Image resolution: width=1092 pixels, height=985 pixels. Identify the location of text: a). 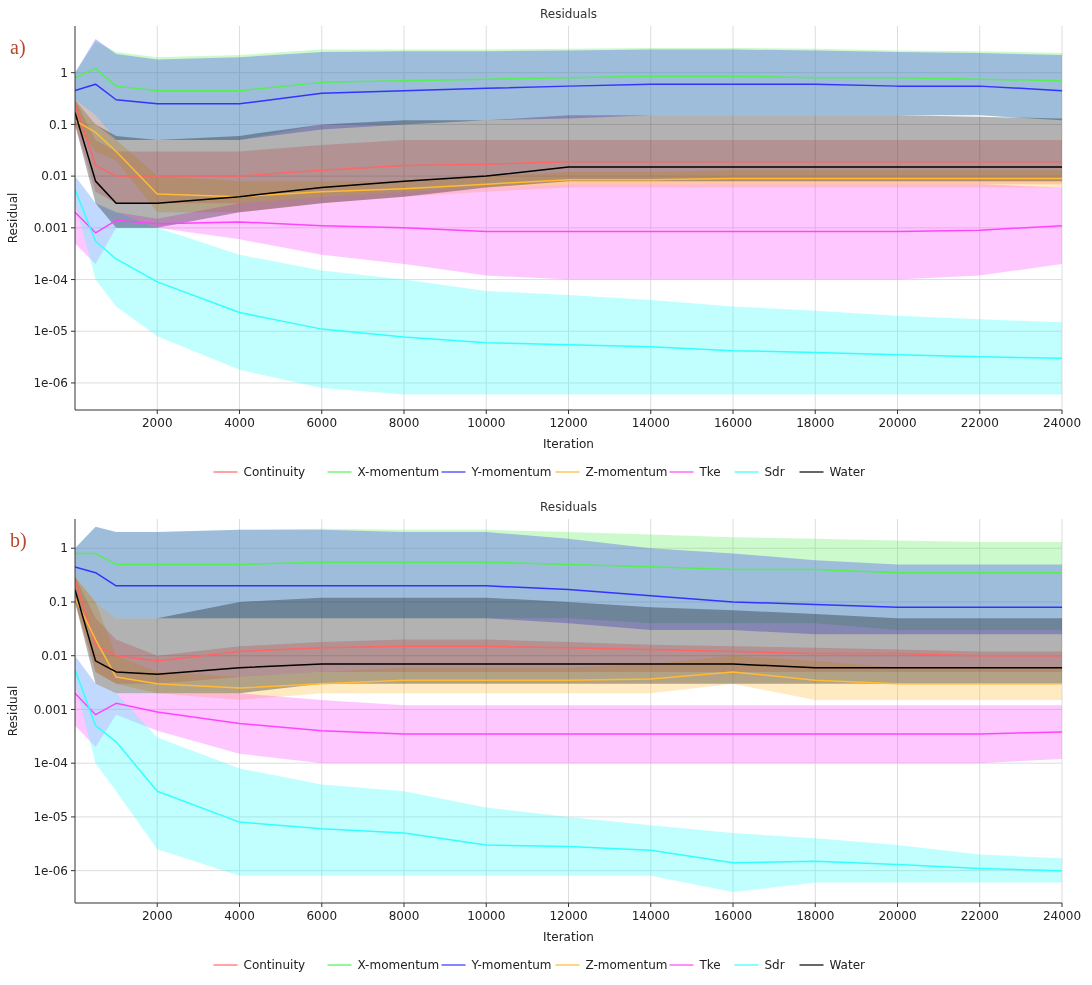
(18, 47).